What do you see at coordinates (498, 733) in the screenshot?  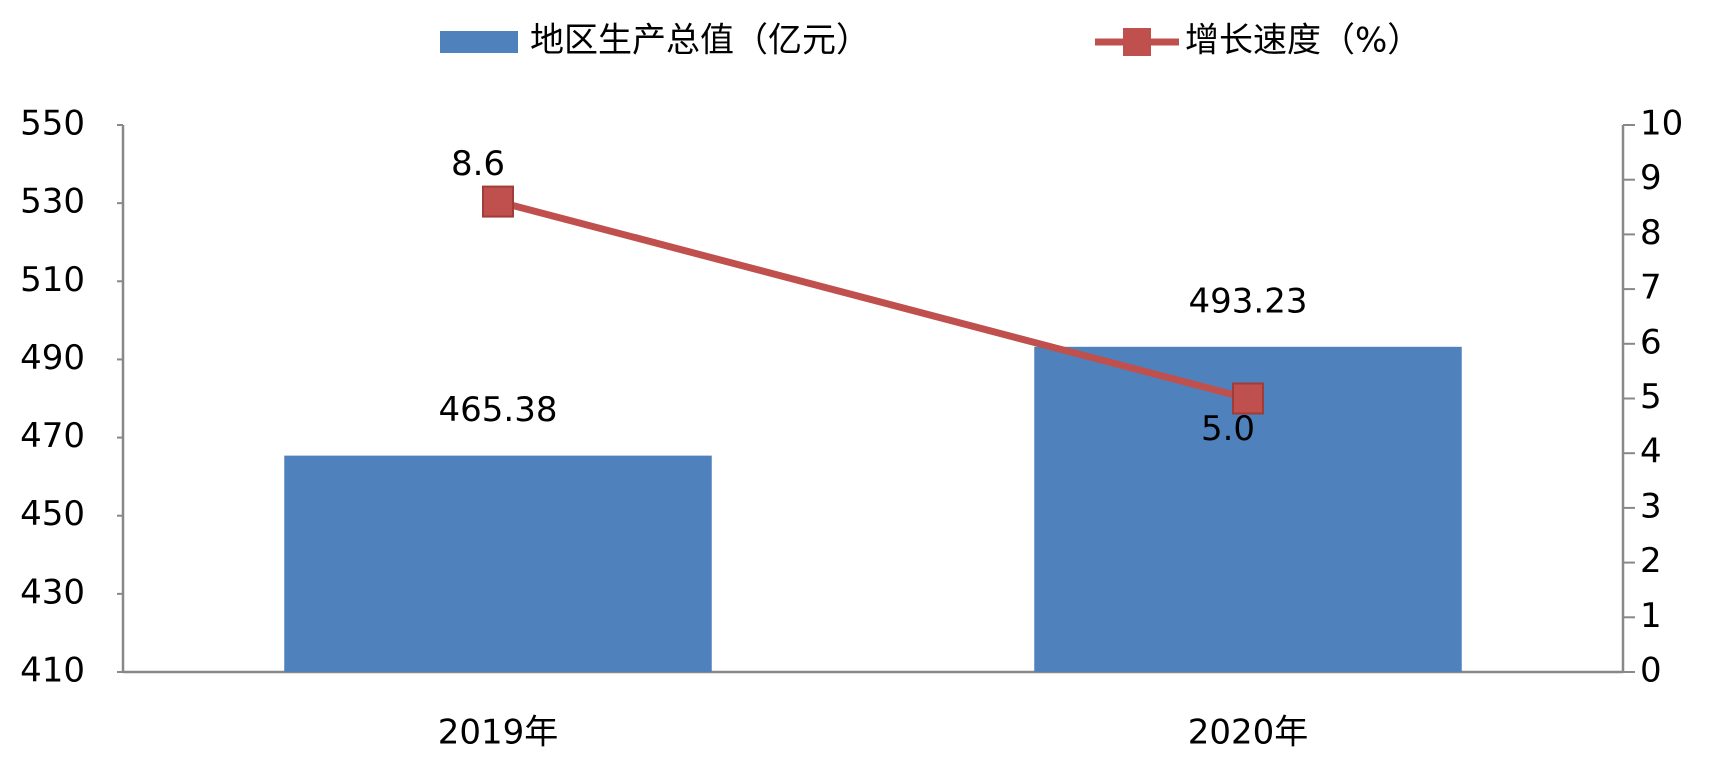 I see `x-tick-label: 2019年` at bounding box center [498, 733].